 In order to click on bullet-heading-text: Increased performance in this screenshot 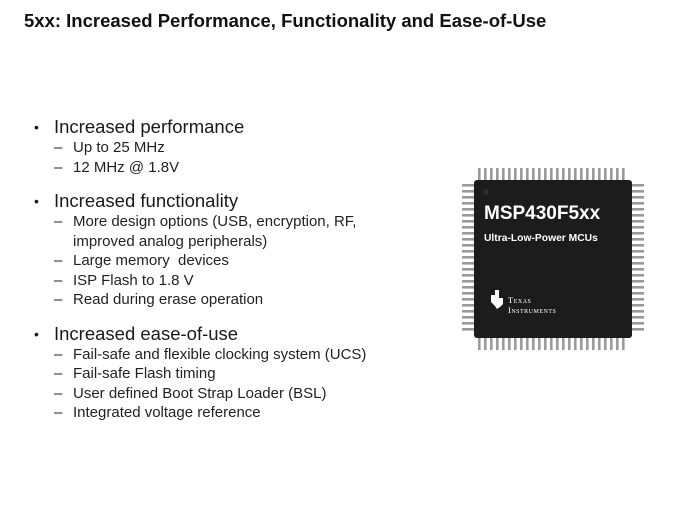, I will do `click(149, 126)`.